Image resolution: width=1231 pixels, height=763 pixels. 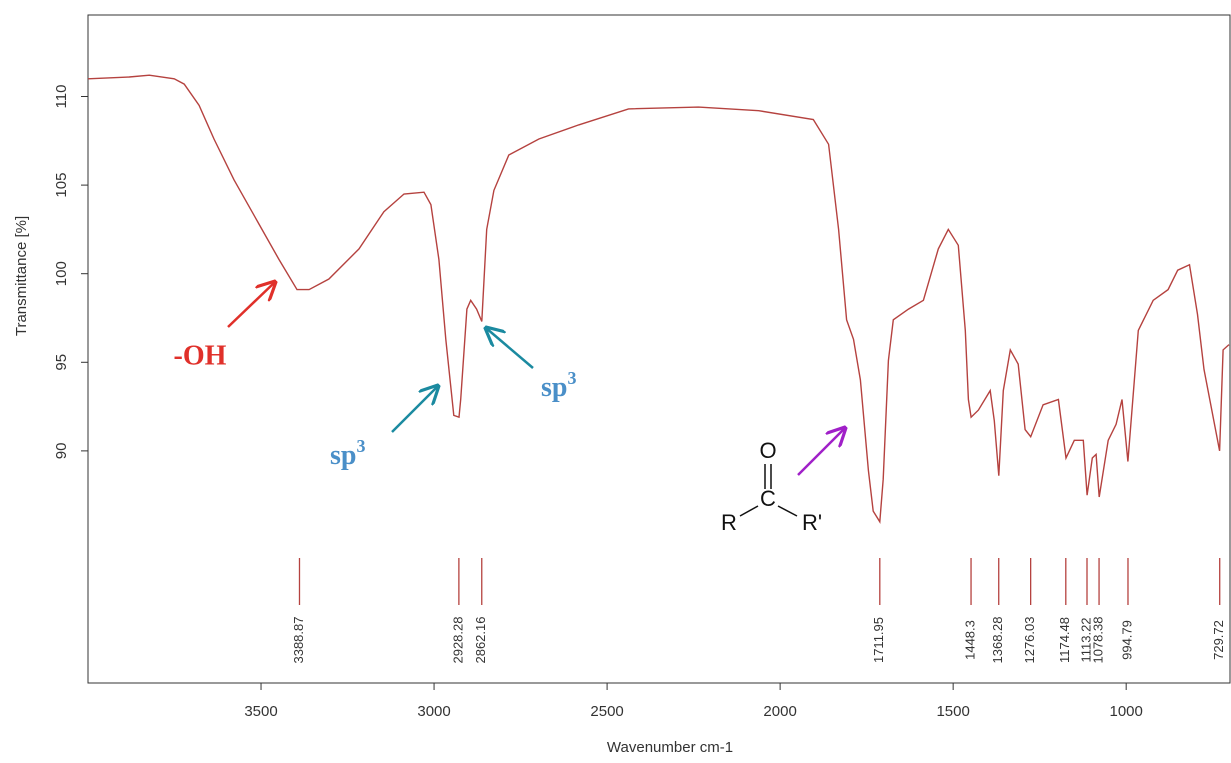 I want to click on peak-label: 2928.28, so click(x=457, y=640).